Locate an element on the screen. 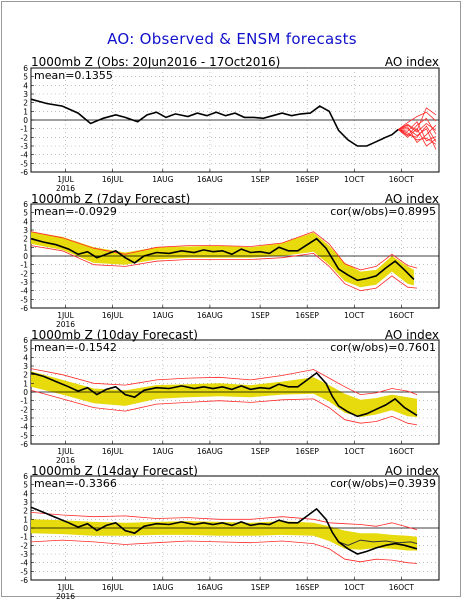 The height and width of the screenshot is (600, 464). index-label-10day: AO index is located at coordinates (411, 335).